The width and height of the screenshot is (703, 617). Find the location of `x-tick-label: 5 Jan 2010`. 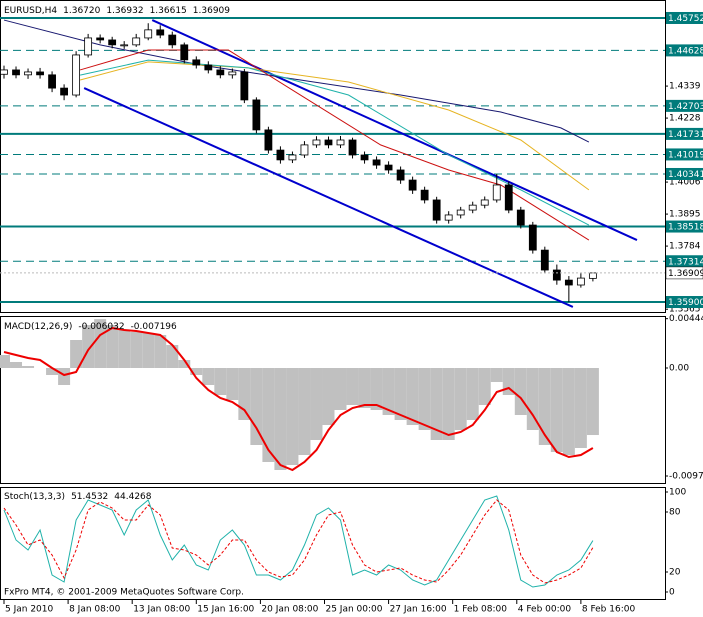

x-tick-label: 5 Jan 2010 is located at coordinates (29, 610).